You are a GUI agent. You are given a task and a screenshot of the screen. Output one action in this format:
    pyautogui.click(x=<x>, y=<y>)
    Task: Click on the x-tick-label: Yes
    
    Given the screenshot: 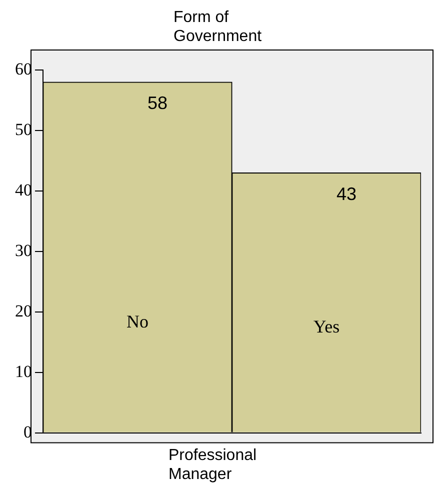 What is the action you would take?
    pyautogui.click(x=326, y=326)
    